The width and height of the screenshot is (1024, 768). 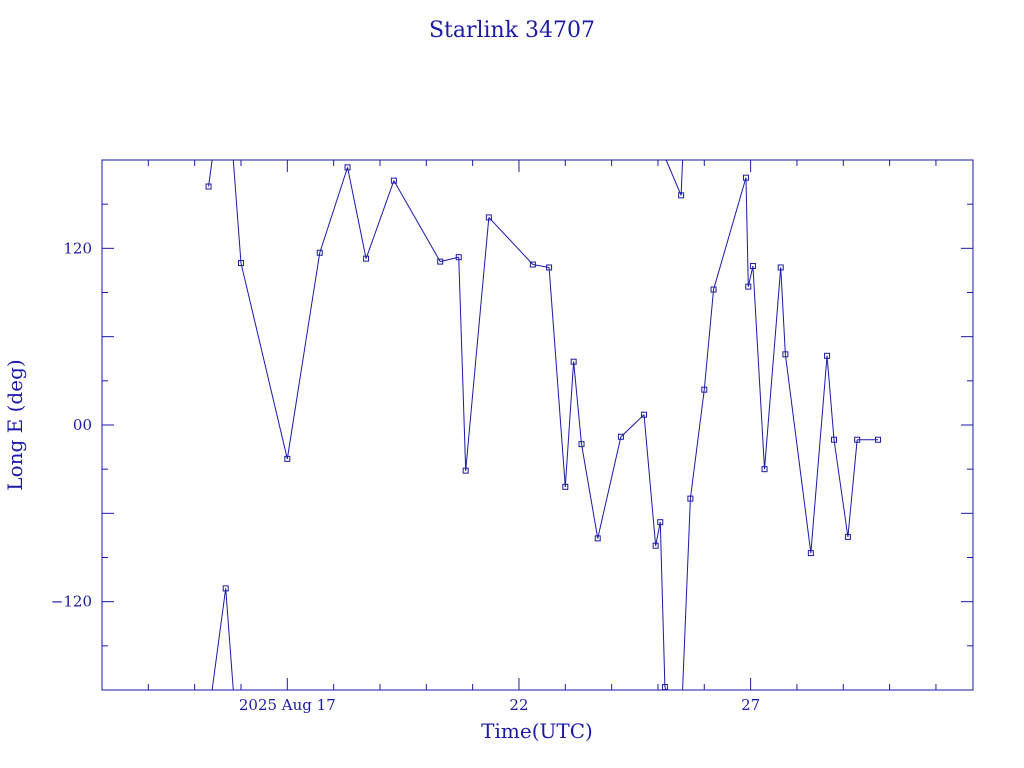 What do you see at coordinates (512, 30) in the screenshot?
I see `chart-title: Starlink 34707` at bounding box center [512, 30].